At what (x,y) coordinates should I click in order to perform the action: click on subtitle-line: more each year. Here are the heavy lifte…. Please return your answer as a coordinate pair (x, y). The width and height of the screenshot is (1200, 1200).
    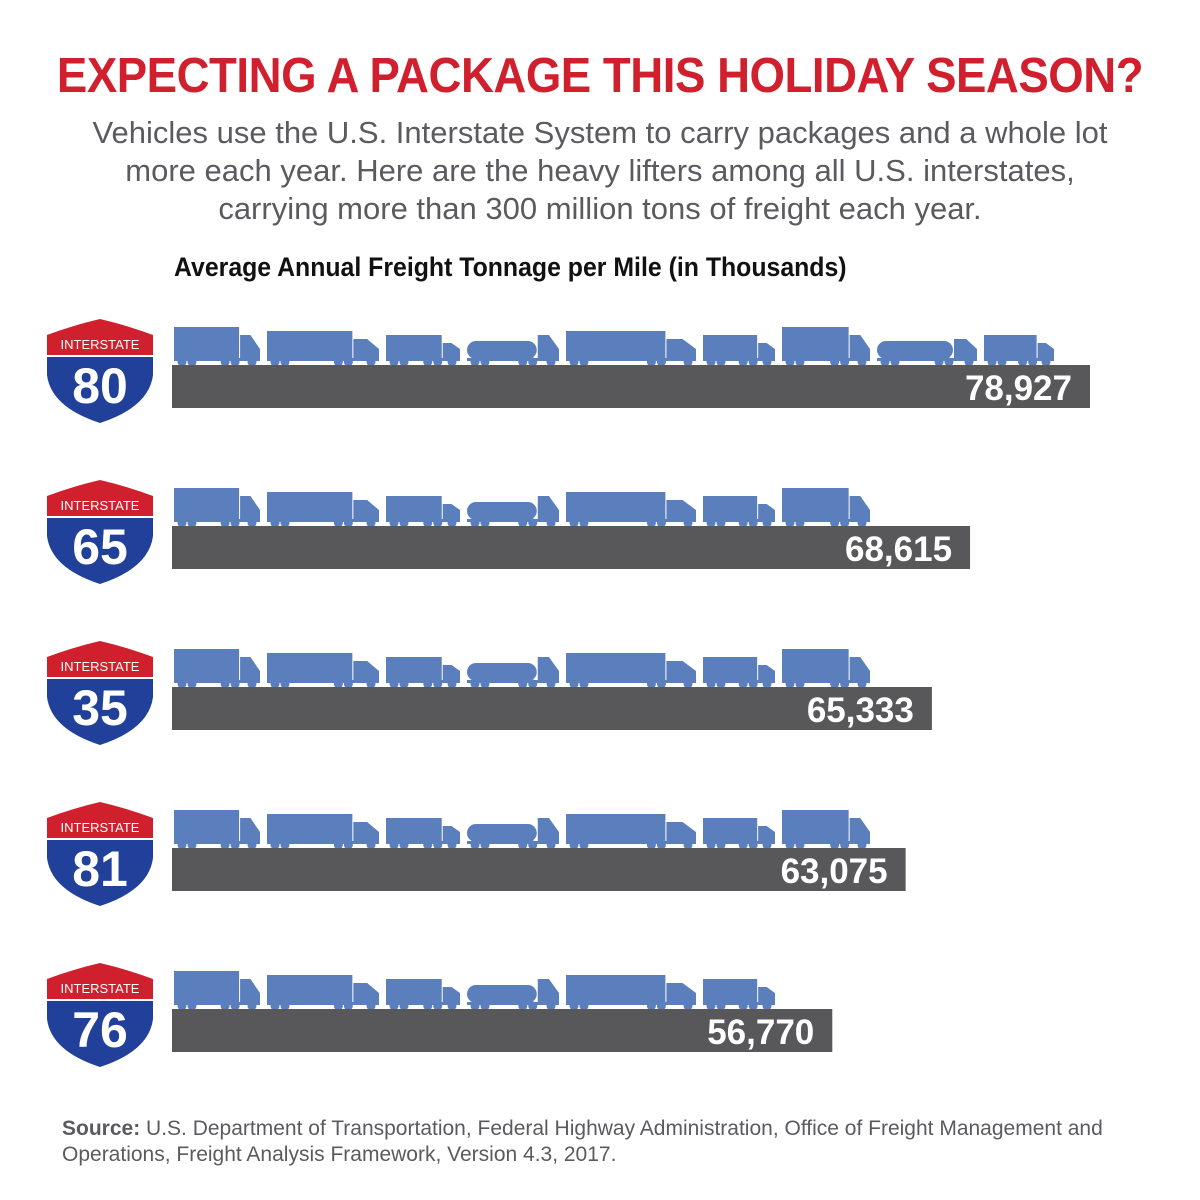
    Looking at the image, I should click on (600, 170).